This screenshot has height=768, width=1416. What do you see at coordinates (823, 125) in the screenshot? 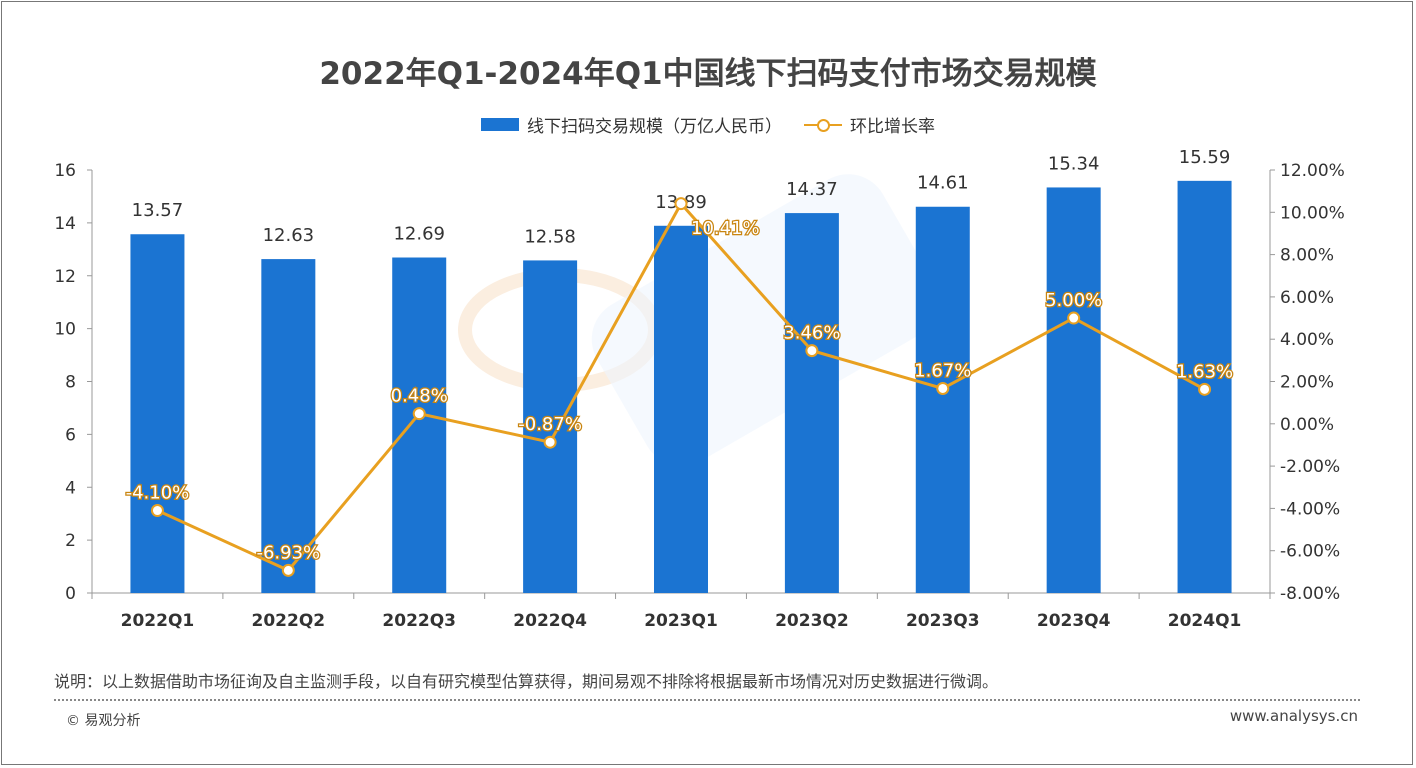
I see `legend-line-swatch` at bounding box center [823, 125].